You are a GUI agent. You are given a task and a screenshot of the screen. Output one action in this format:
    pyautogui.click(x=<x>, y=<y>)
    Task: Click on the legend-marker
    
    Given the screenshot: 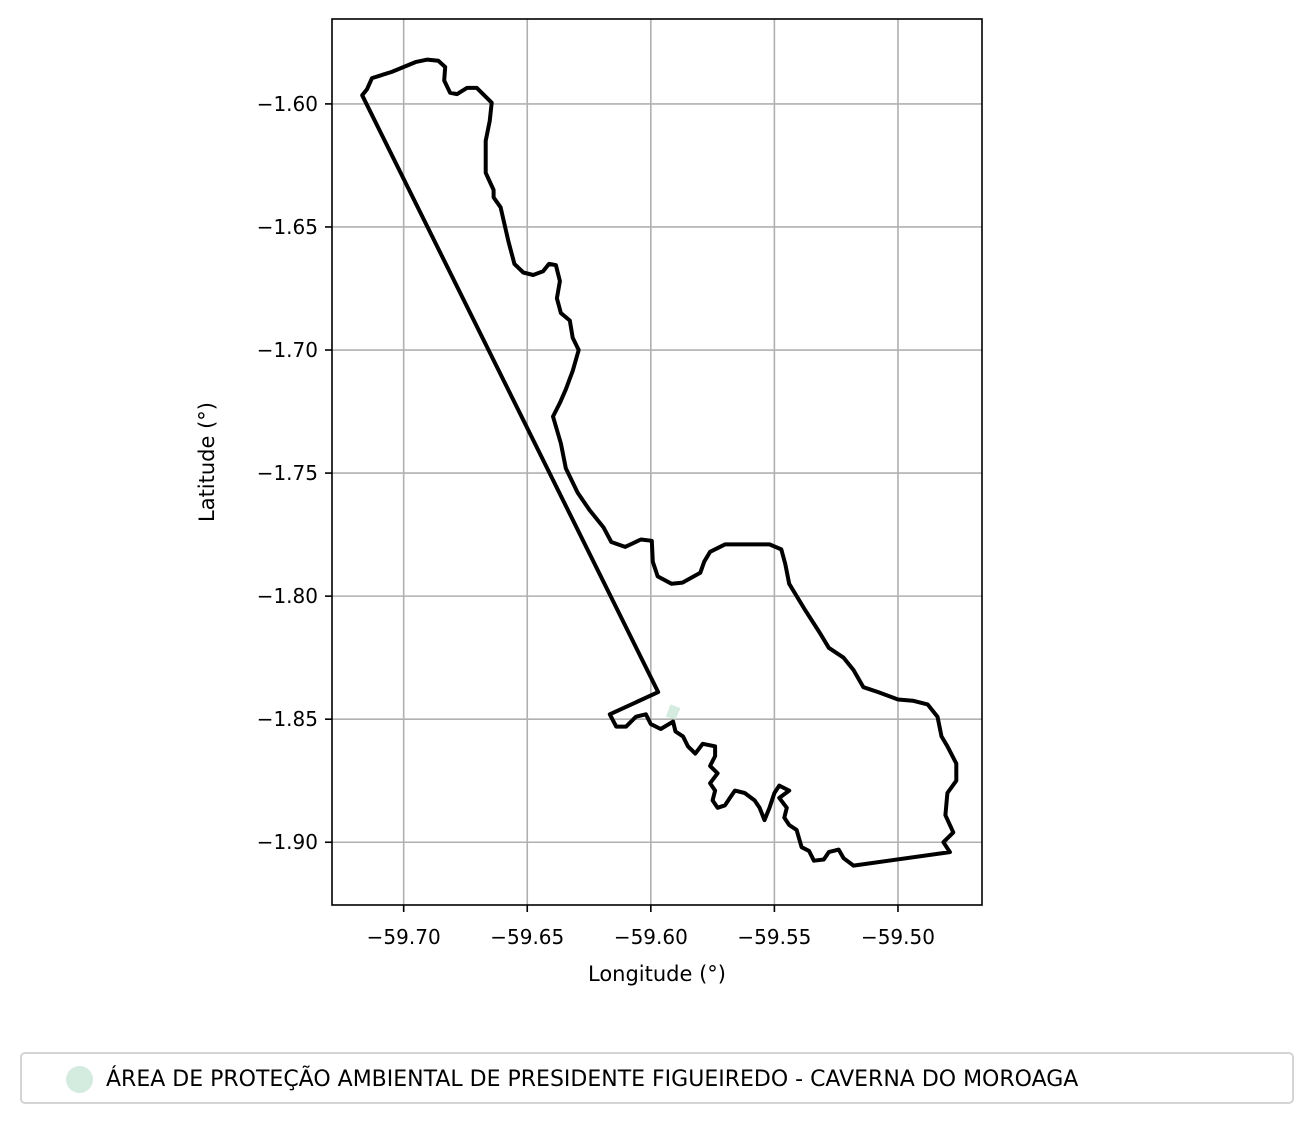 What is the action you would take?
    pyautogui.click(x=79, y=1079)
    